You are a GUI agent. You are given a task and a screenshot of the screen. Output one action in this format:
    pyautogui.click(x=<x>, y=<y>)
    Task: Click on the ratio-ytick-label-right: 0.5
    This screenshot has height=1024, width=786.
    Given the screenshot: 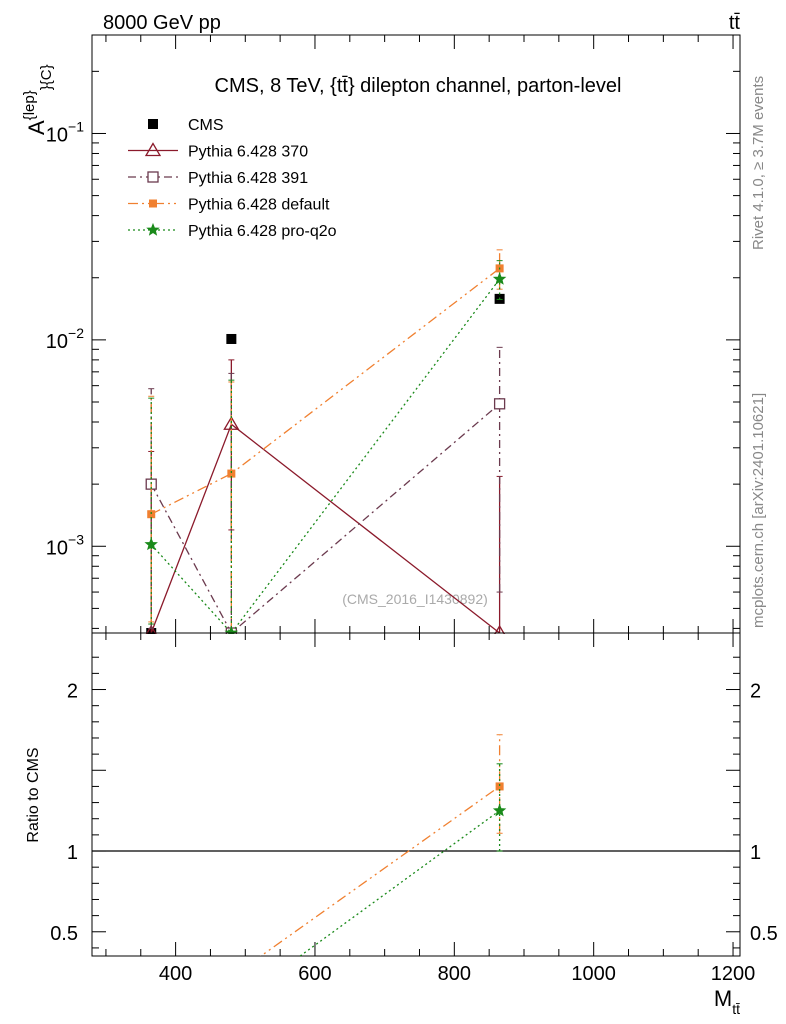 What is the action you would take?
    pyautogui.click(x=764, y=934)
    